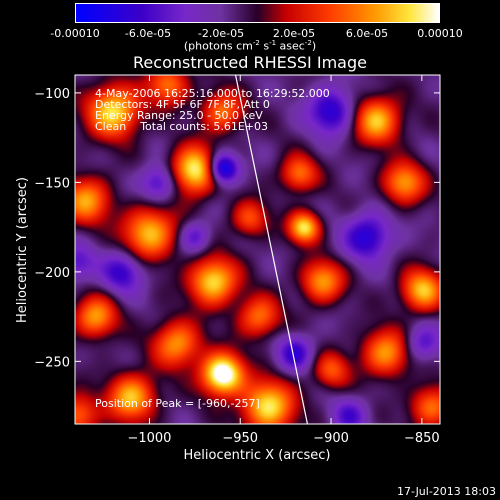  Describe the element at coordinates (240, 438) in the screenshot. I see `x-tick-label: −950` at that location.